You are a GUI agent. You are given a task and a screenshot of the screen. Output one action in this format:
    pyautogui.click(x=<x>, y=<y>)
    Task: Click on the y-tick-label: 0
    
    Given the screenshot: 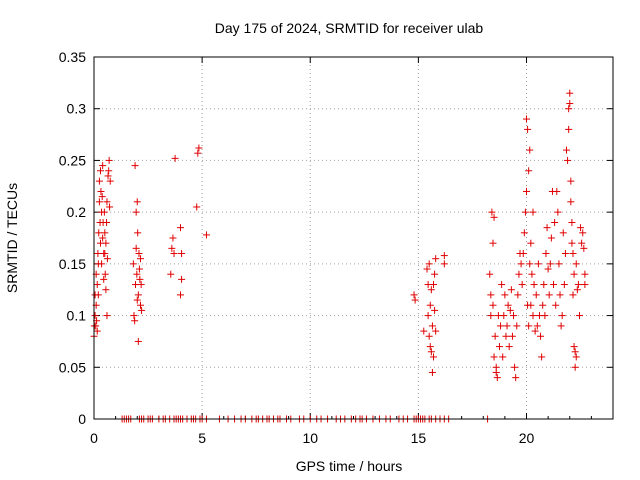 What is the action you would take?
    pyautogui.click(x=82, y=419)
    